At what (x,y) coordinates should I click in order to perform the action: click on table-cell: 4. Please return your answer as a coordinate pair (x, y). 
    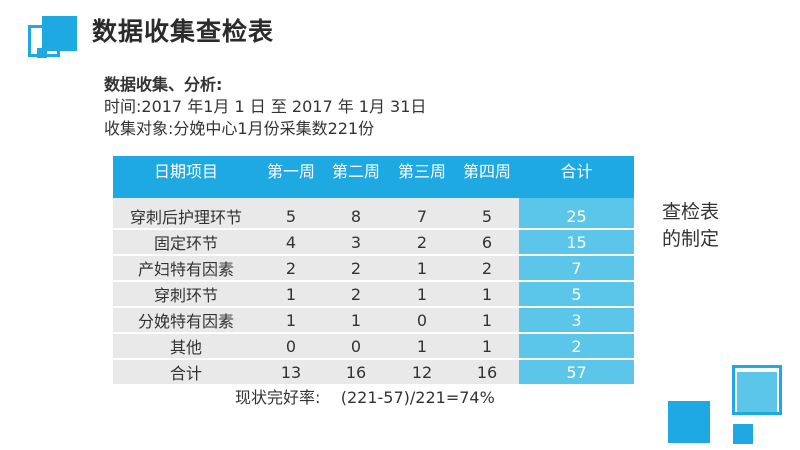
    Looking at the image, I should click on (291, 242).